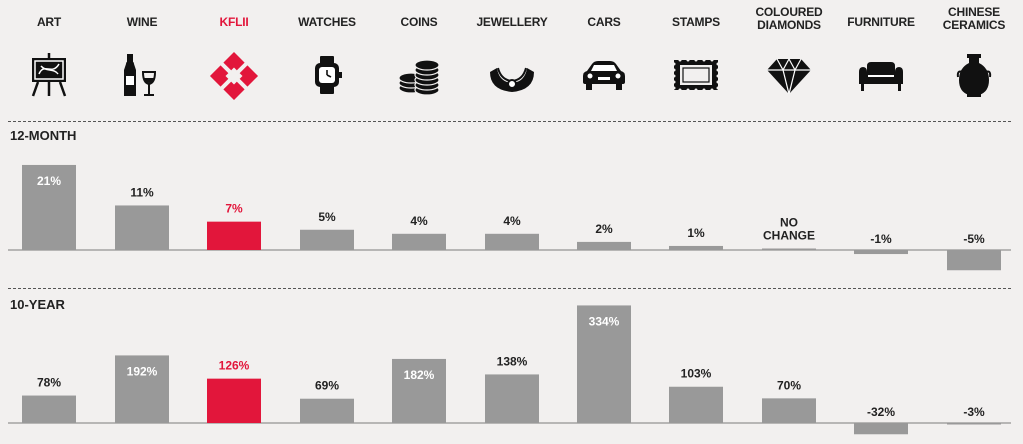  What do you see at coordinates (604, 321) in the screenshot?
I see `bar-value-label: 334%` at bounding box center [604, 321].